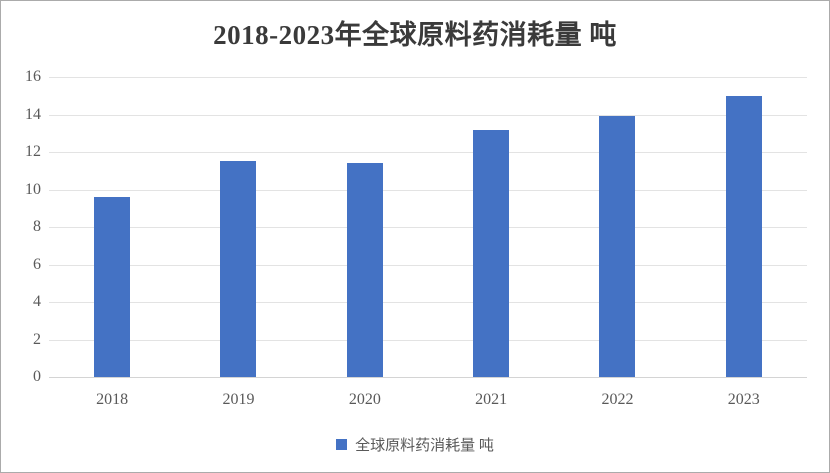 Image resolution: width=830 pixels, height=473 pixels. Describe the element at coordinates (617, 246) in the screenshot. I see `bar-2022` at that location.